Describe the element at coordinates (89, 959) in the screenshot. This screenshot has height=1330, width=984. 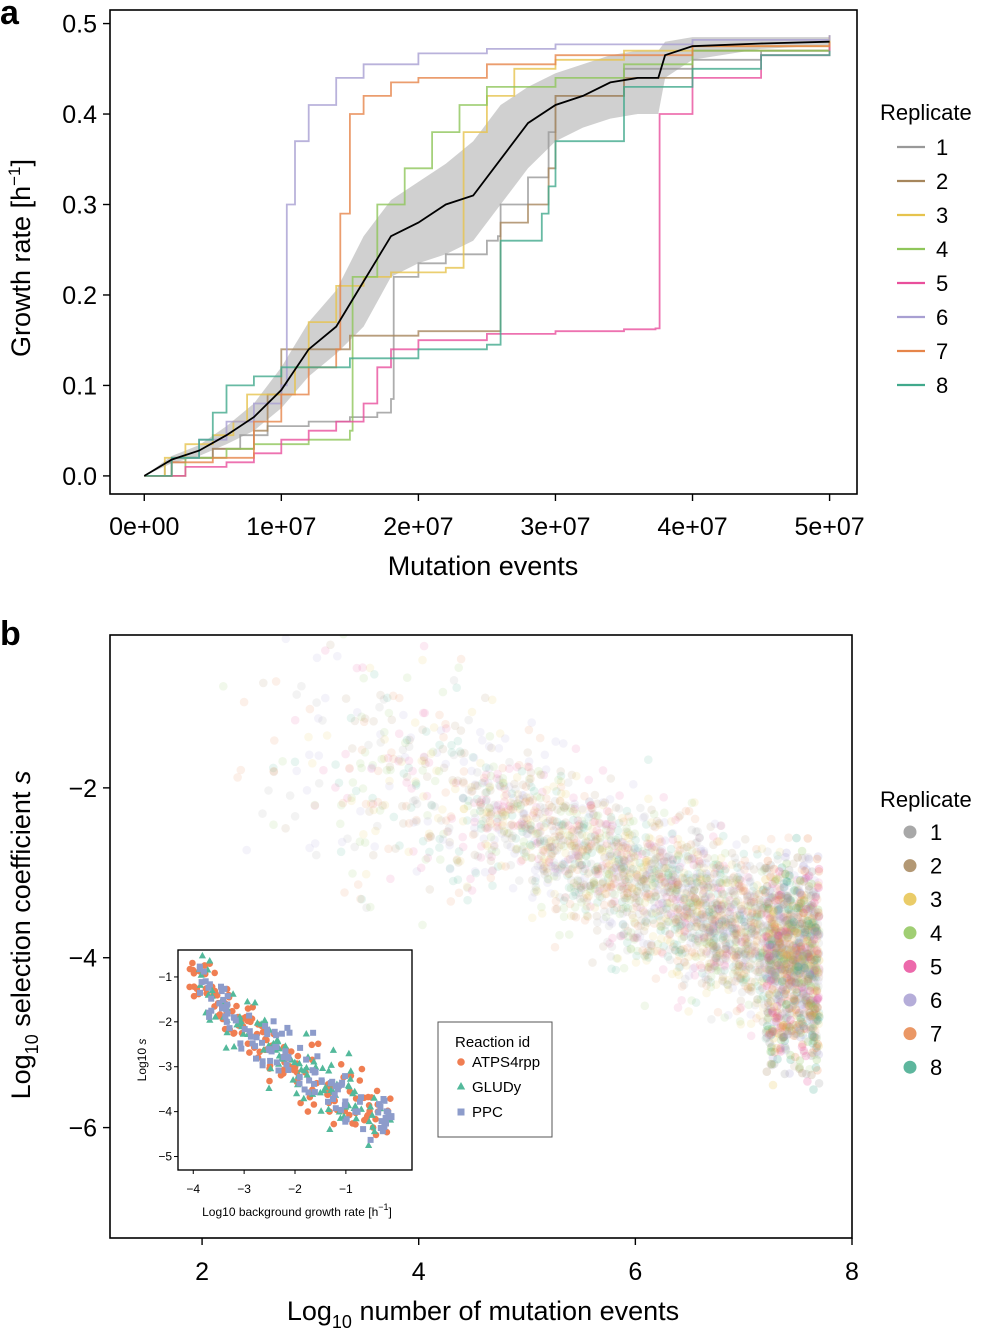
I see `y-axis-ticks-b: −2−4−6` at that location.